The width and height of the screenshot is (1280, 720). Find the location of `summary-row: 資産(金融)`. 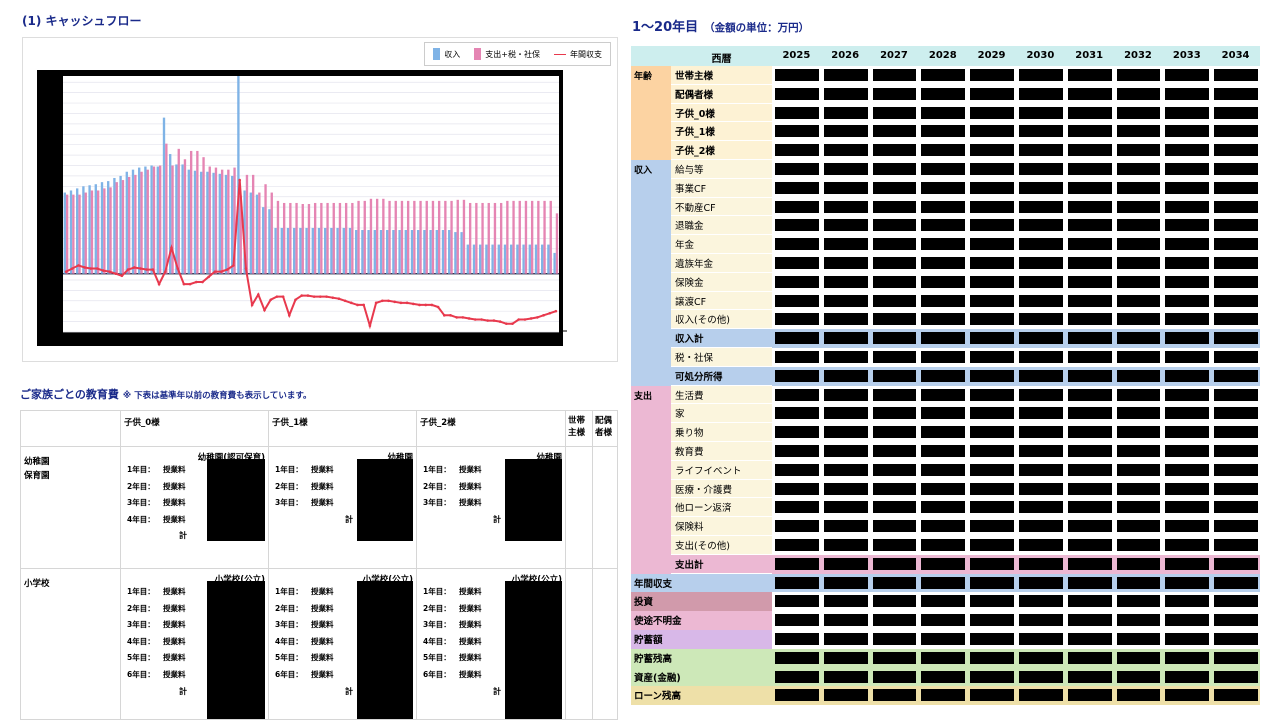

summary-row: 資産(金融) is located at coordinates (945, 677).